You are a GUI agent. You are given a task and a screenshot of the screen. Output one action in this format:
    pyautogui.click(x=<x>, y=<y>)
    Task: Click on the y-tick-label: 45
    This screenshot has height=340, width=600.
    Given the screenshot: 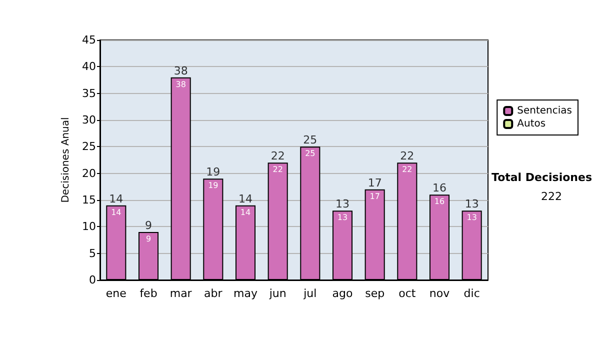 What is the action you would take?
    pyautogui.click(x=89, y=40)
    